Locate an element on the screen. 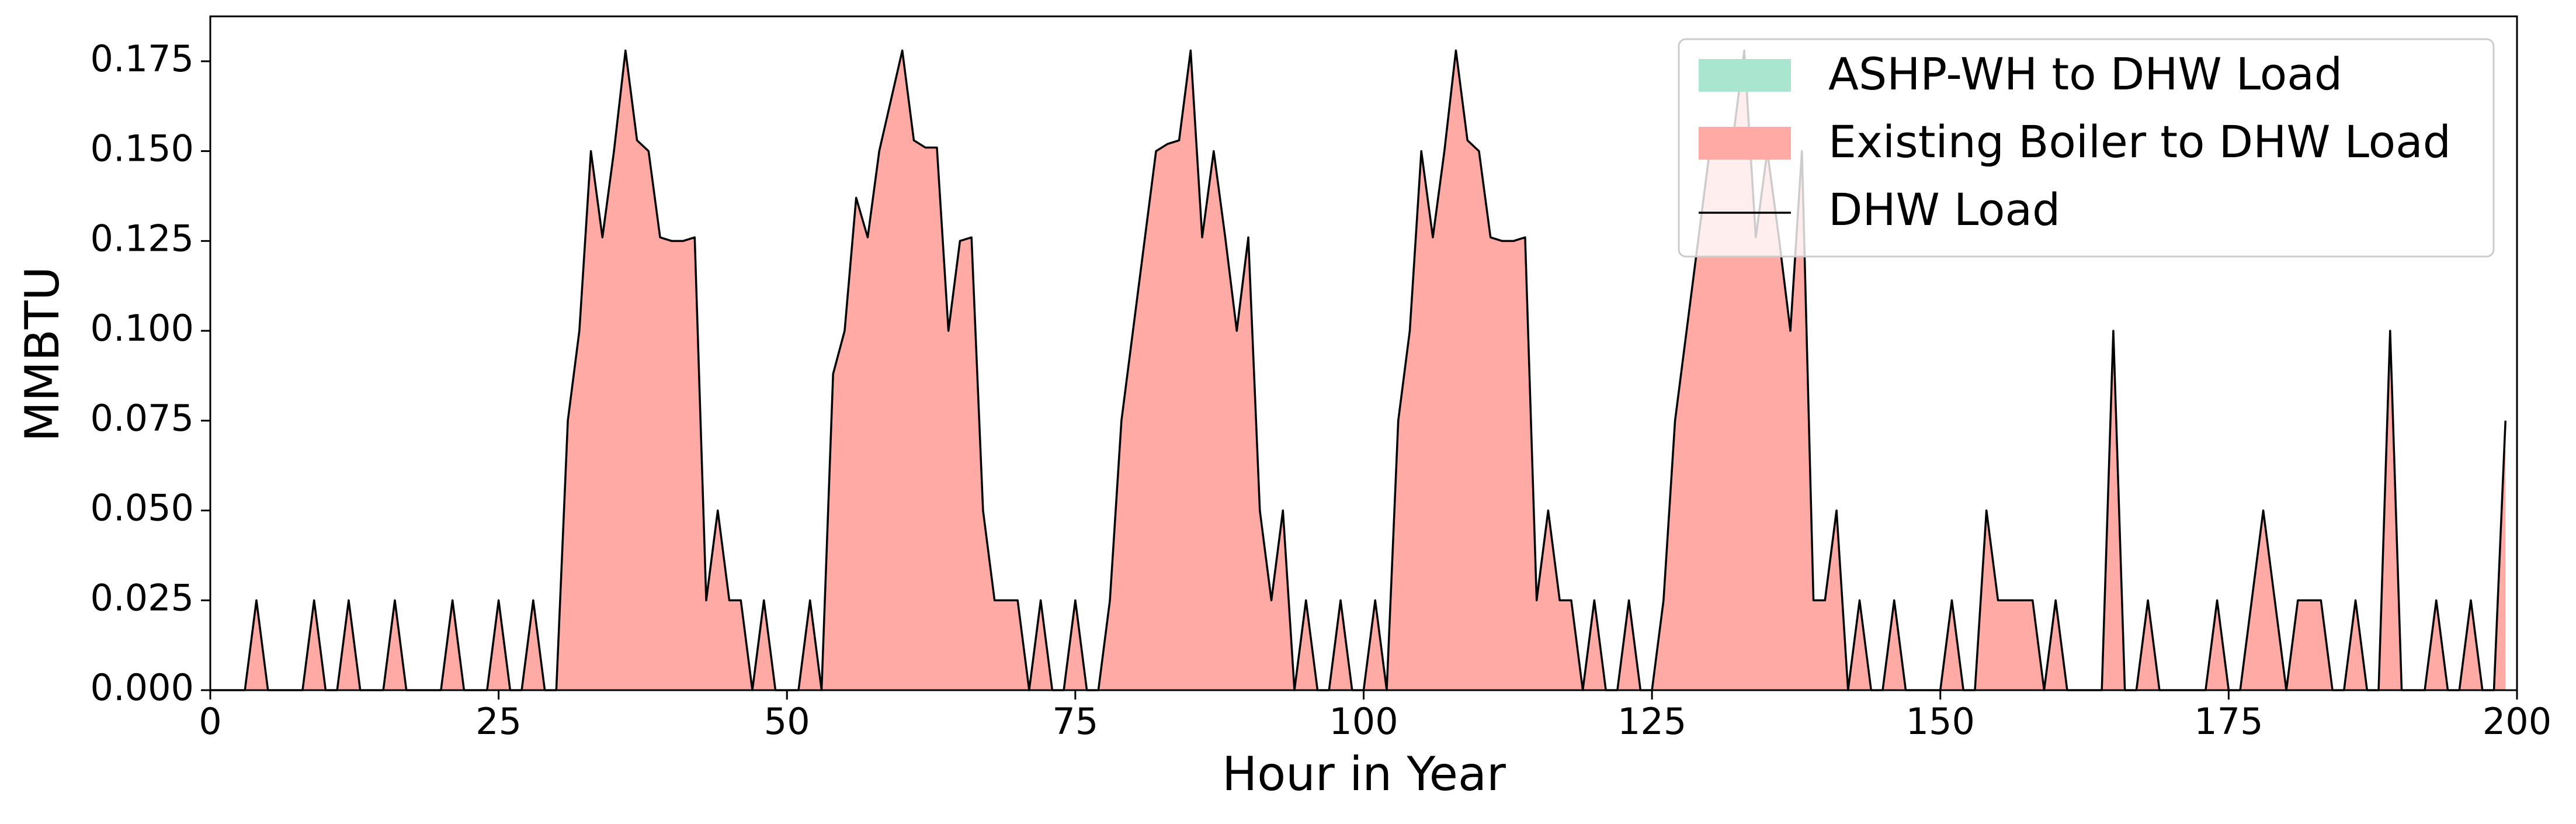 The height and width of the screenshot is (824, 2576). x-tick-label: 150 is located at coordinates (1940, 721).